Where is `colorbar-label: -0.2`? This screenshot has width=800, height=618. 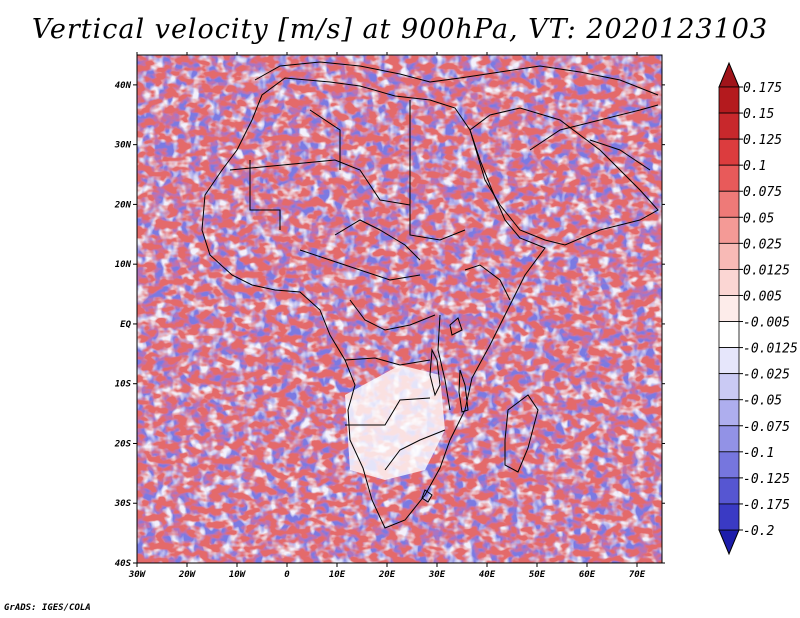
colorbar-label: -0.2 is located at coordinates (758, 531).